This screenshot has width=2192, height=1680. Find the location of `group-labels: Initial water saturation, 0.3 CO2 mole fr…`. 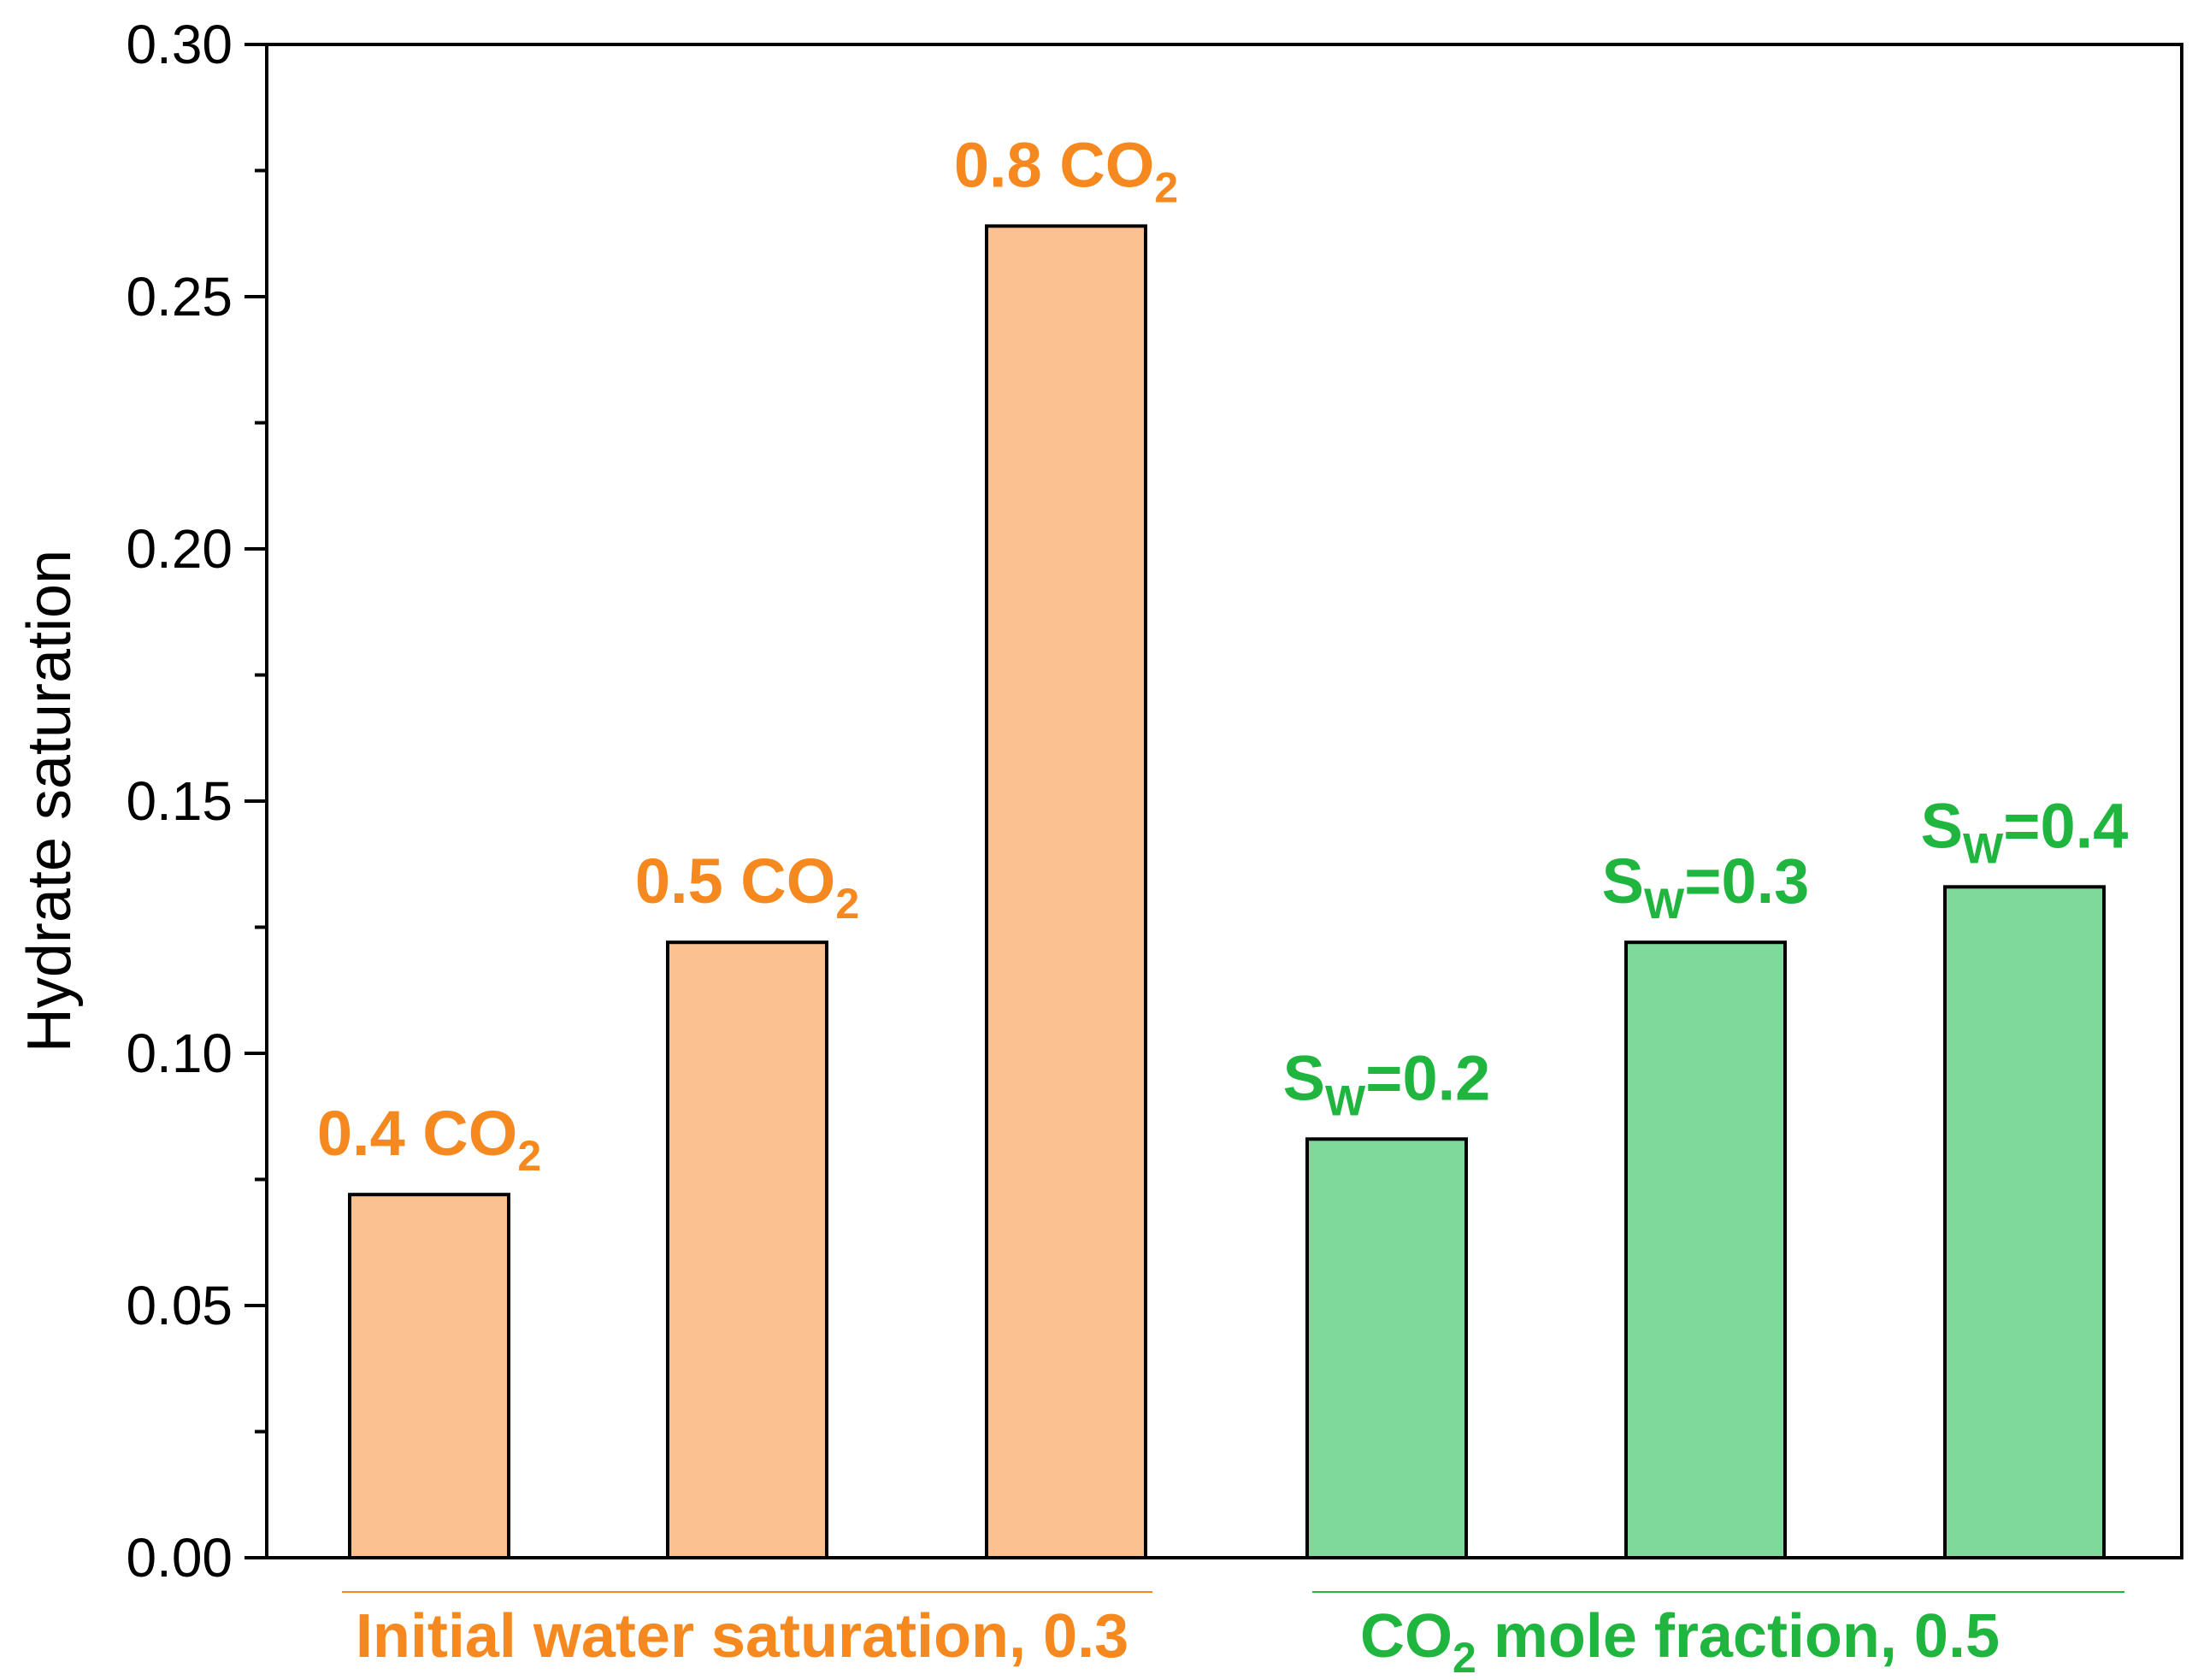

group-labels: Initial water saturation, 0.3 CO2 mole fr… is located at coordinates (1233, 1635).